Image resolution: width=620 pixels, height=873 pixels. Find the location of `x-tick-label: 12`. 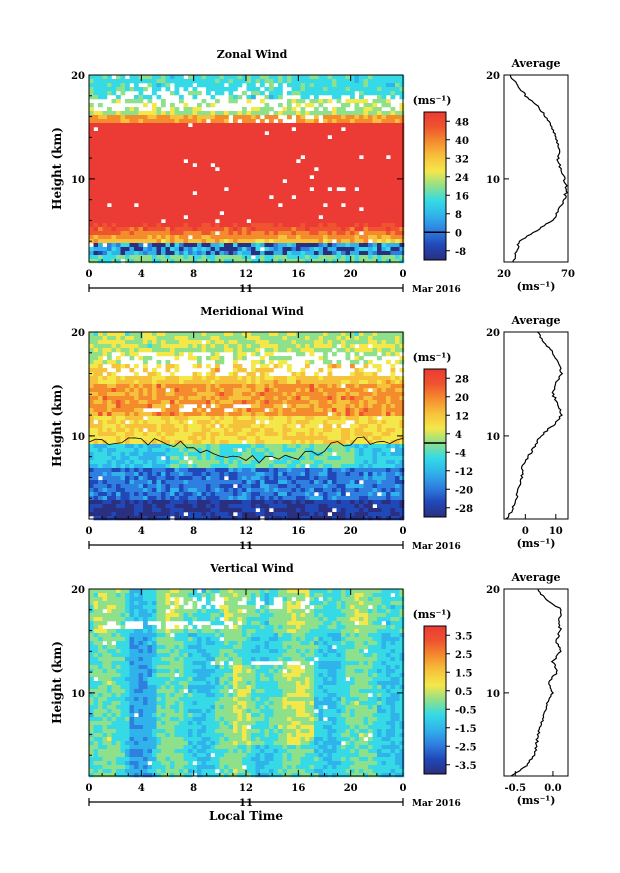

x-tick-label: 12 is located at coordinates (246, 274).